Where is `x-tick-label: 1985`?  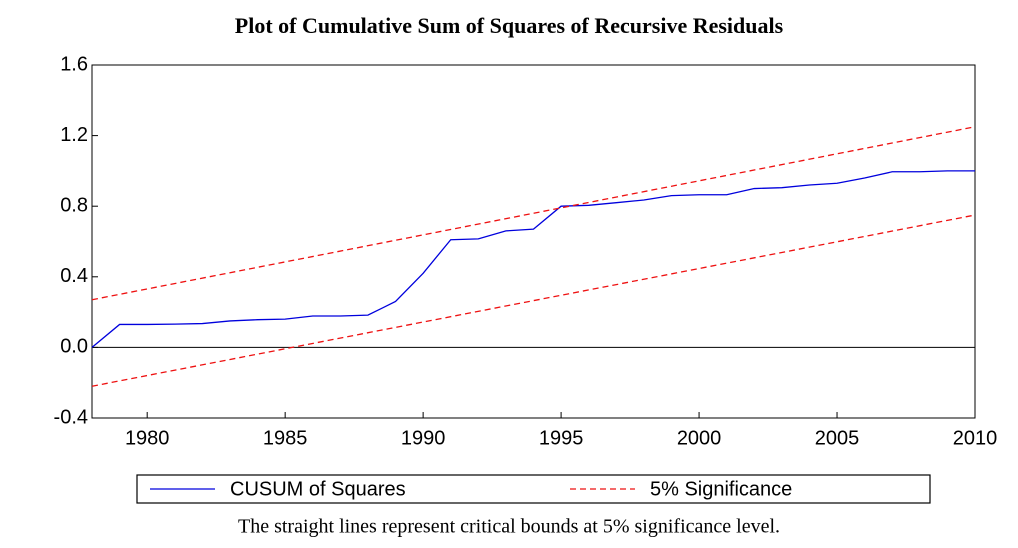
x-tick-label: 1985 is located at coordinates (285, 438).